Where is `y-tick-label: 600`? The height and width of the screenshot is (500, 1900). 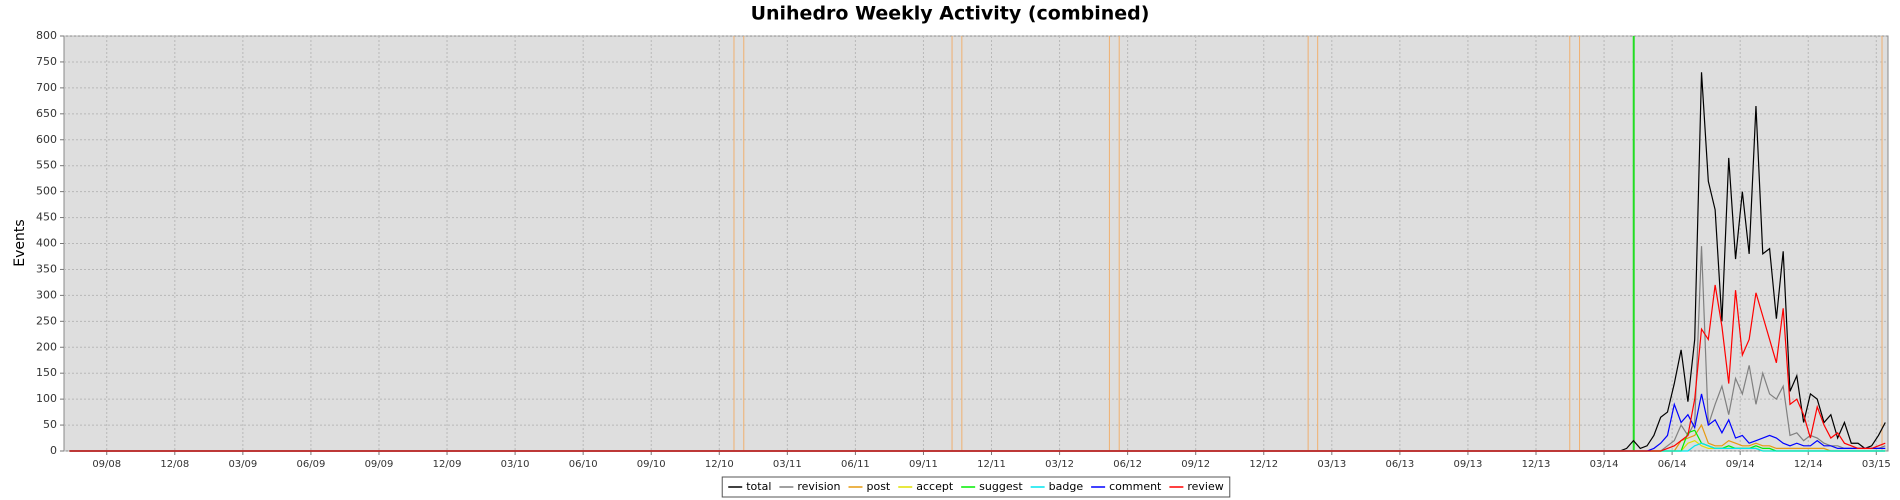
y-tick-label: 600 is located at coordinates (46, 139).